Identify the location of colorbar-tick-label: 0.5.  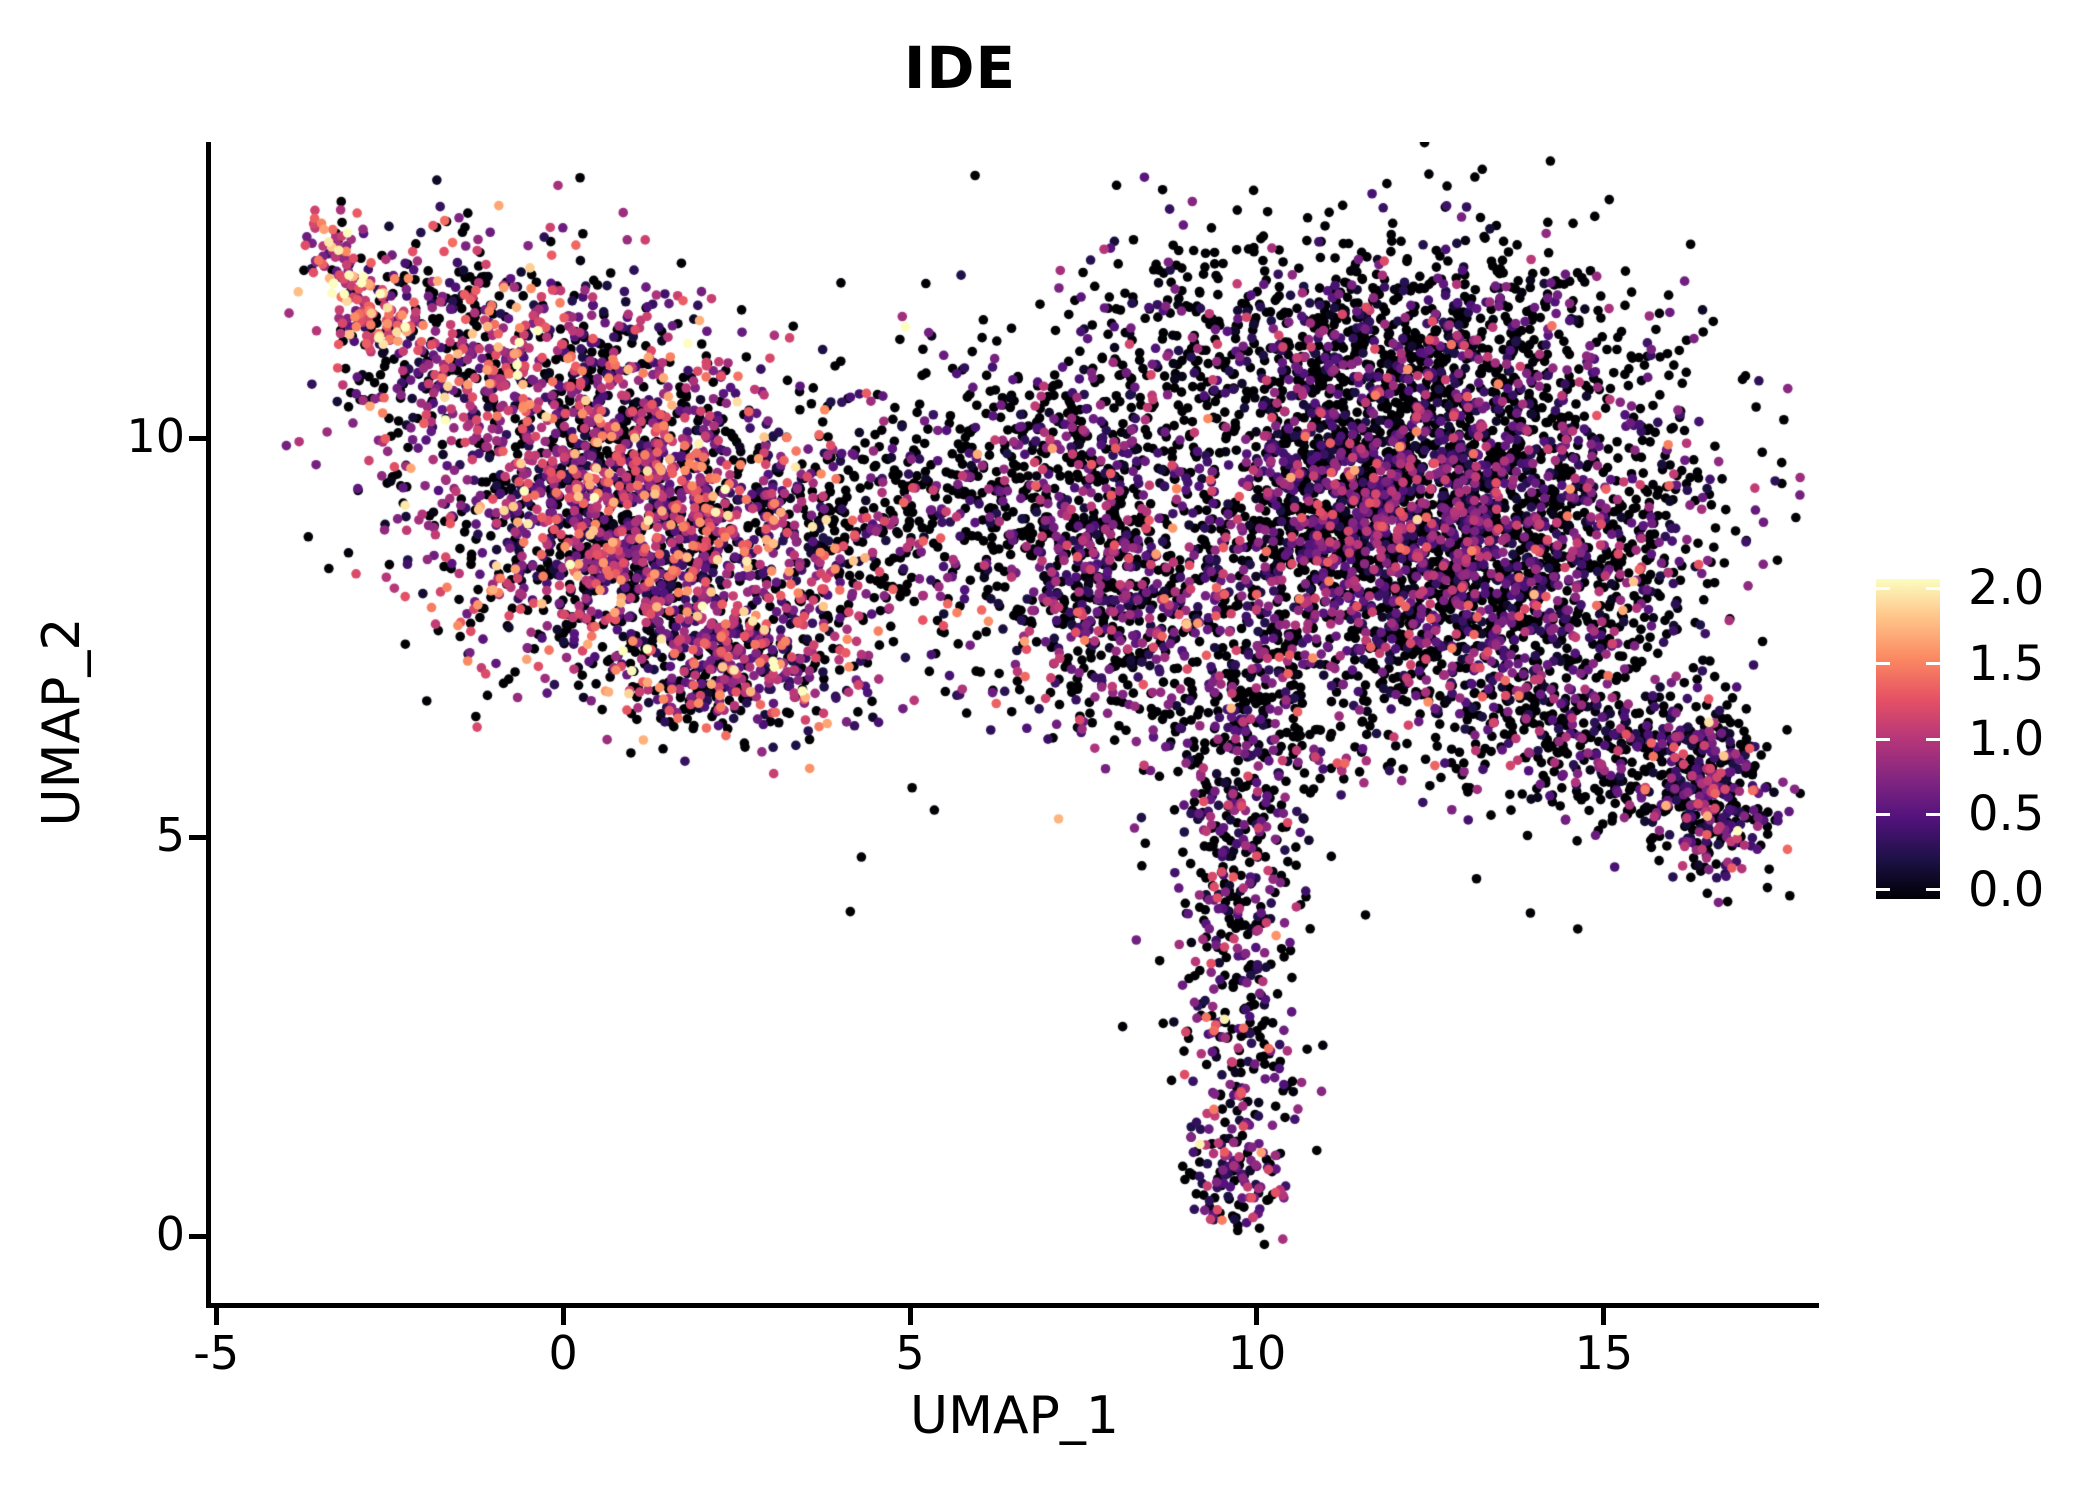
(2006, 814).